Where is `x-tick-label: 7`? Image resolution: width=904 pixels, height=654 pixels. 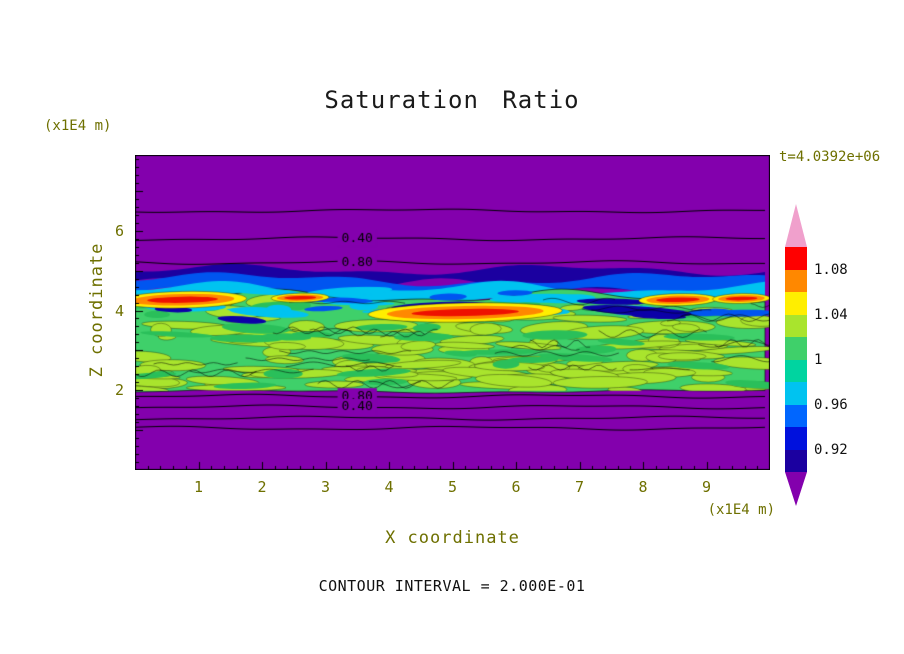 x-tick-label: 7 is located at coordinates (579, 487).